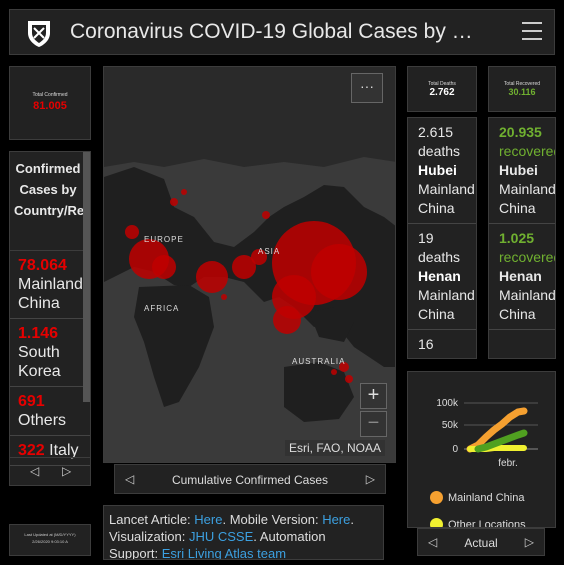  I want to click on info-text: . Mobile Version:, so click(272, 519).